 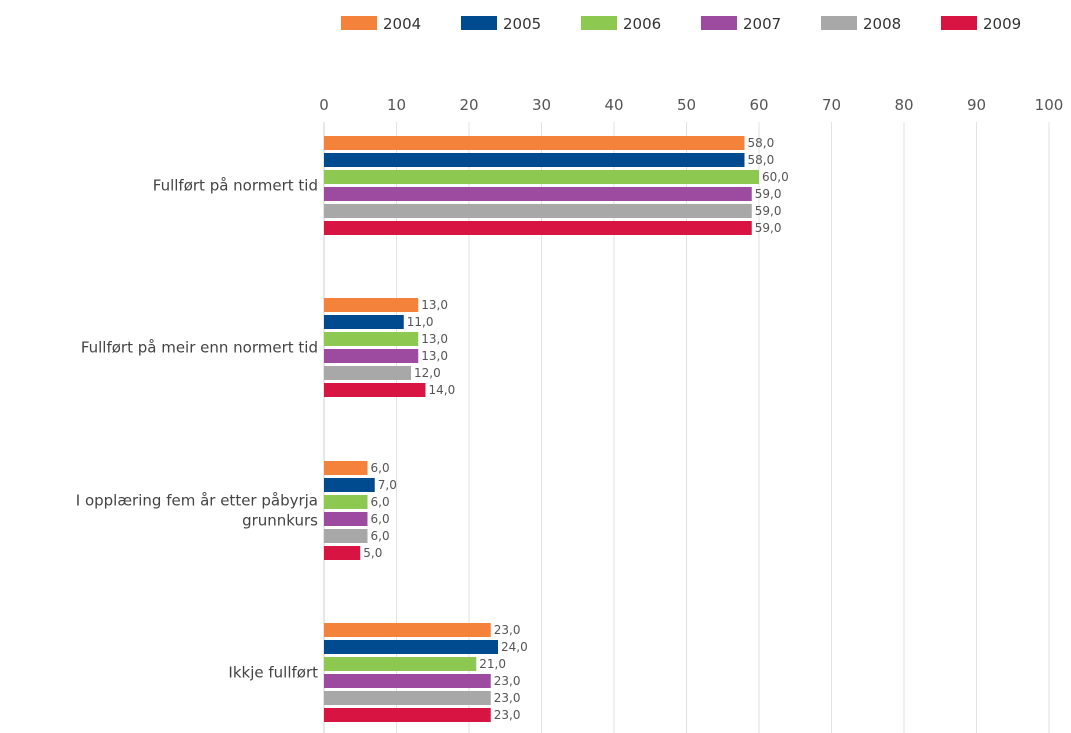 I want to click on x-tick-label: 30, so click(x=541, y=105).